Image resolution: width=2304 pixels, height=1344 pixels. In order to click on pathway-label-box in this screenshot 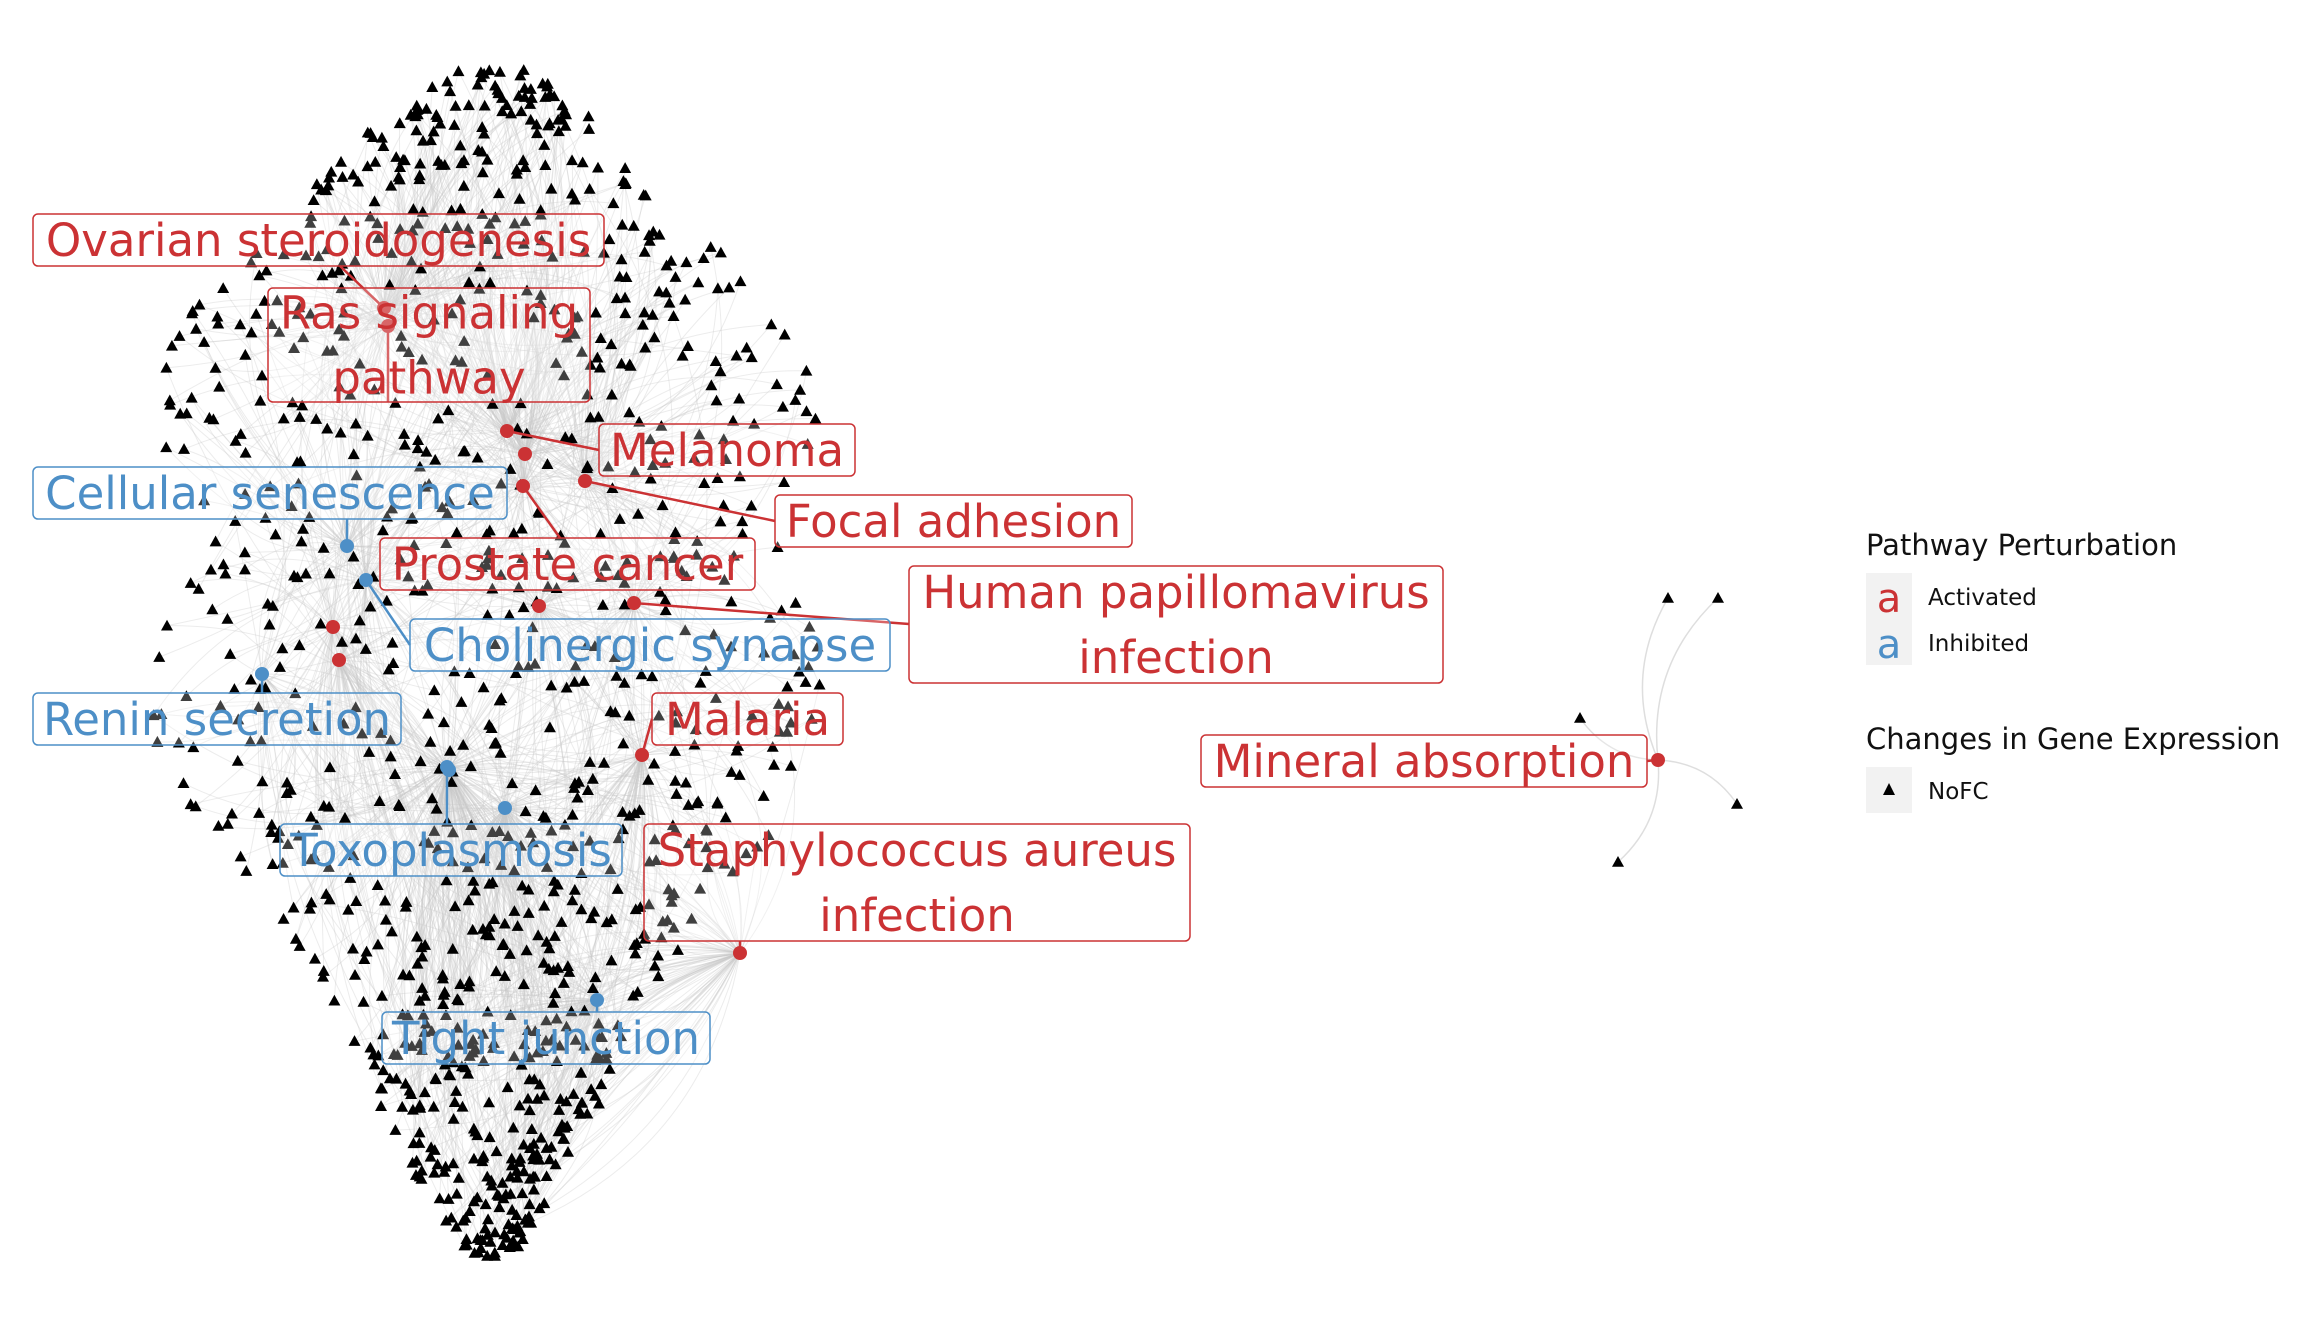, I will do `click(318, 240)`.